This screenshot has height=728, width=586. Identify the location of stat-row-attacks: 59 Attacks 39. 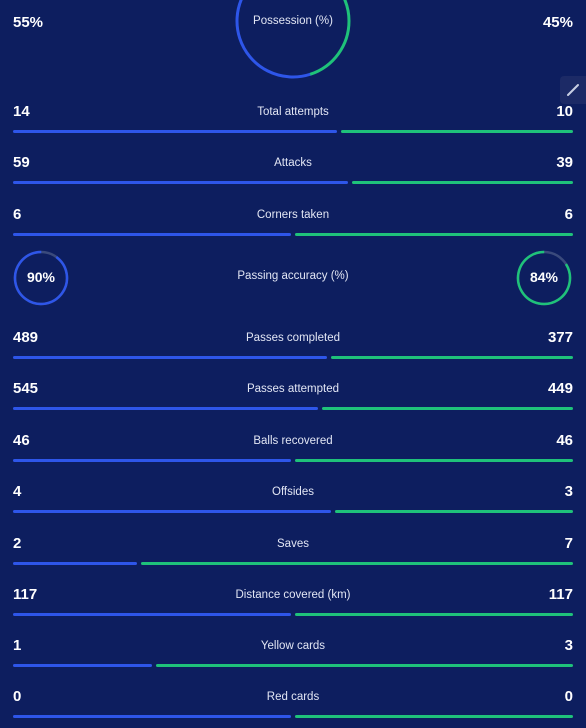
(293, 174).